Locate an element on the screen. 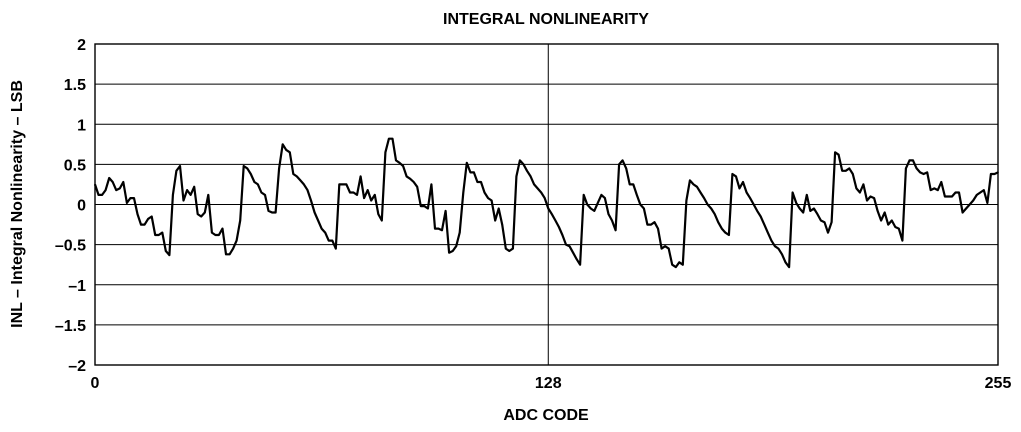 The image size is (1021, 432). y-tick-label: 2 is located at coordinates (81, 45).